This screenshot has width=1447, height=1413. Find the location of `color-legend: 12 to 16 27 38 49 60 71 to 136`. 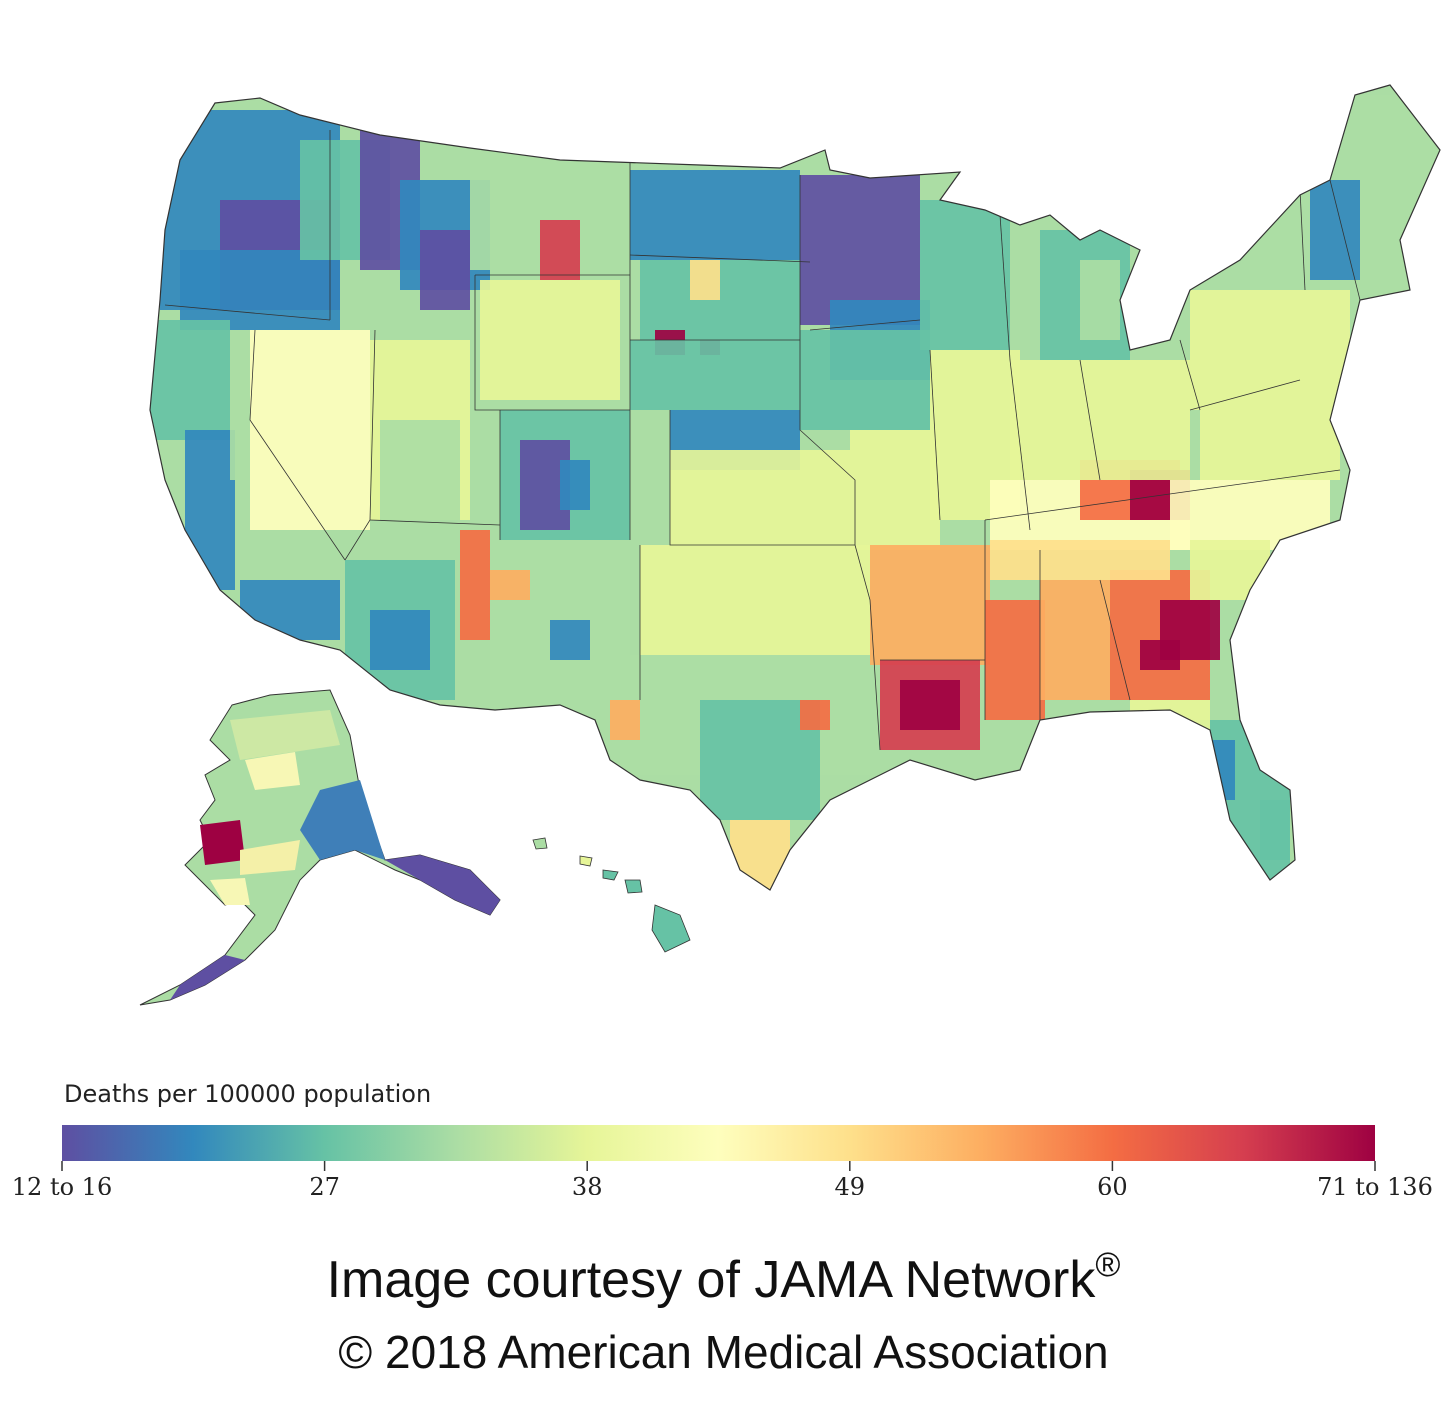

color-legend: 12 to 16 27 38 49 60 71 to 136 is located at coordinates (722, 1160).